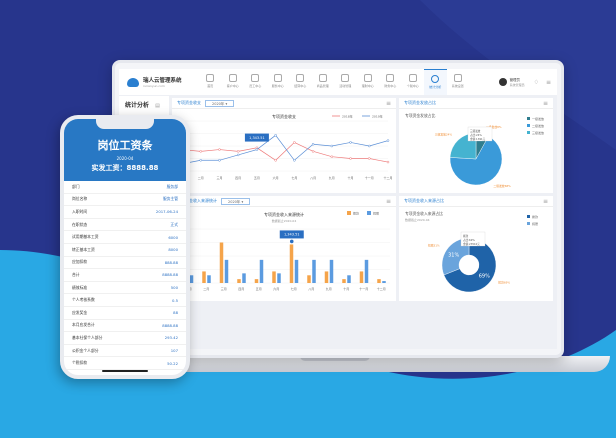  I want to click on row-value: 8888.88, so click(170, 325).